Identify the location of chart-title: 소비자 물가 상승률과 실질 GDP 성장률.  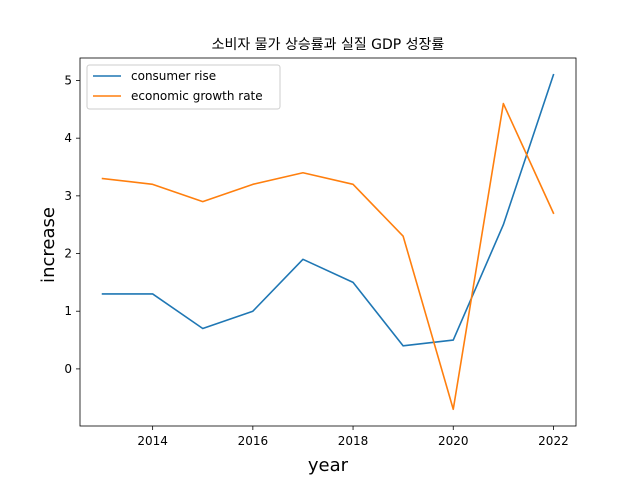
(328, 45).